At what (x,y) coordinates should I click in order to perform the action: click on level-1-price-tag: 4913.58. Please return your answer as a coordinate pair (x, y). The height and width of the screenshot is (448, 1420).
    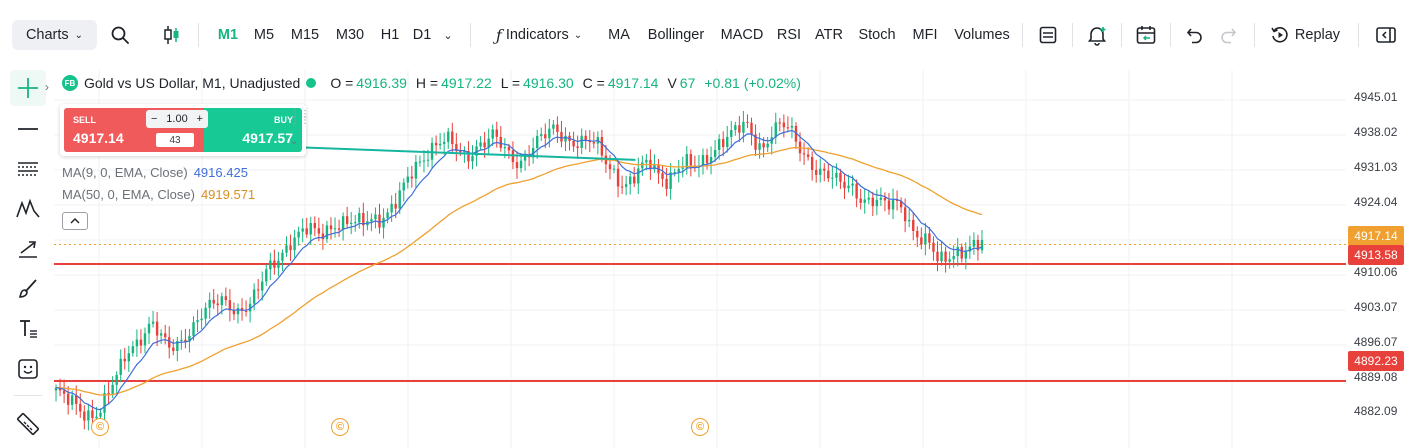
    Looking at the image, I should click on (1376, 255).